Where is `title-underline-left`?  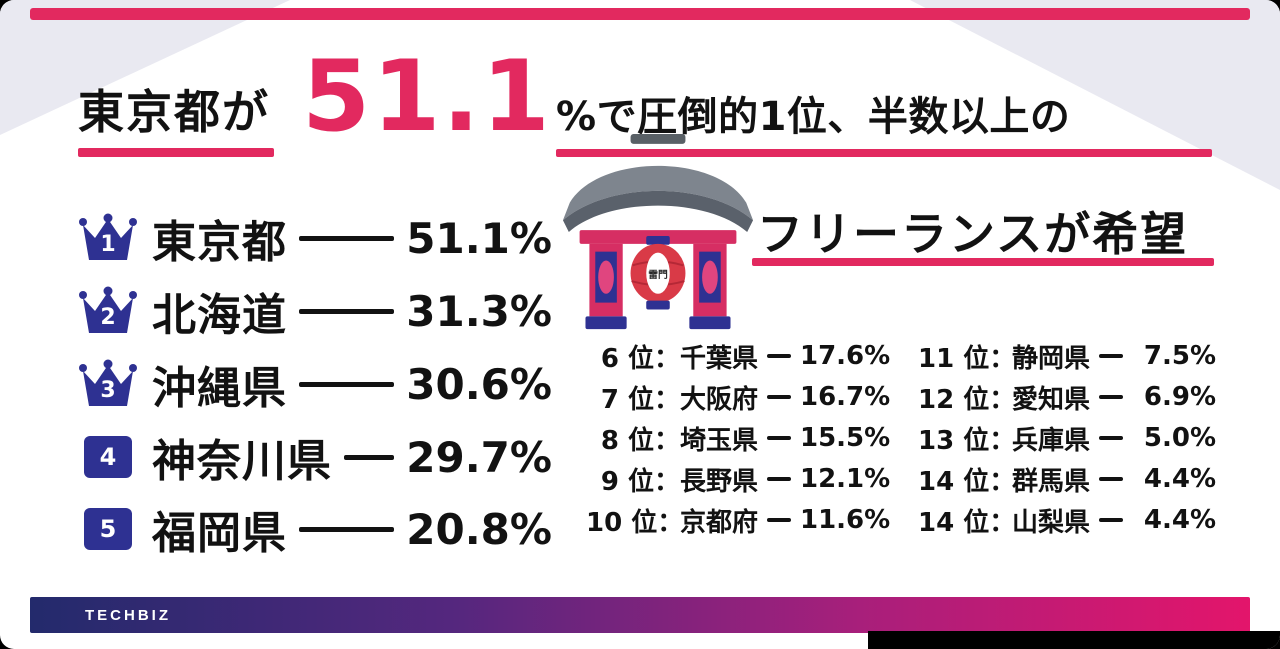 title-underline-left is located at coordinates (176, 152).